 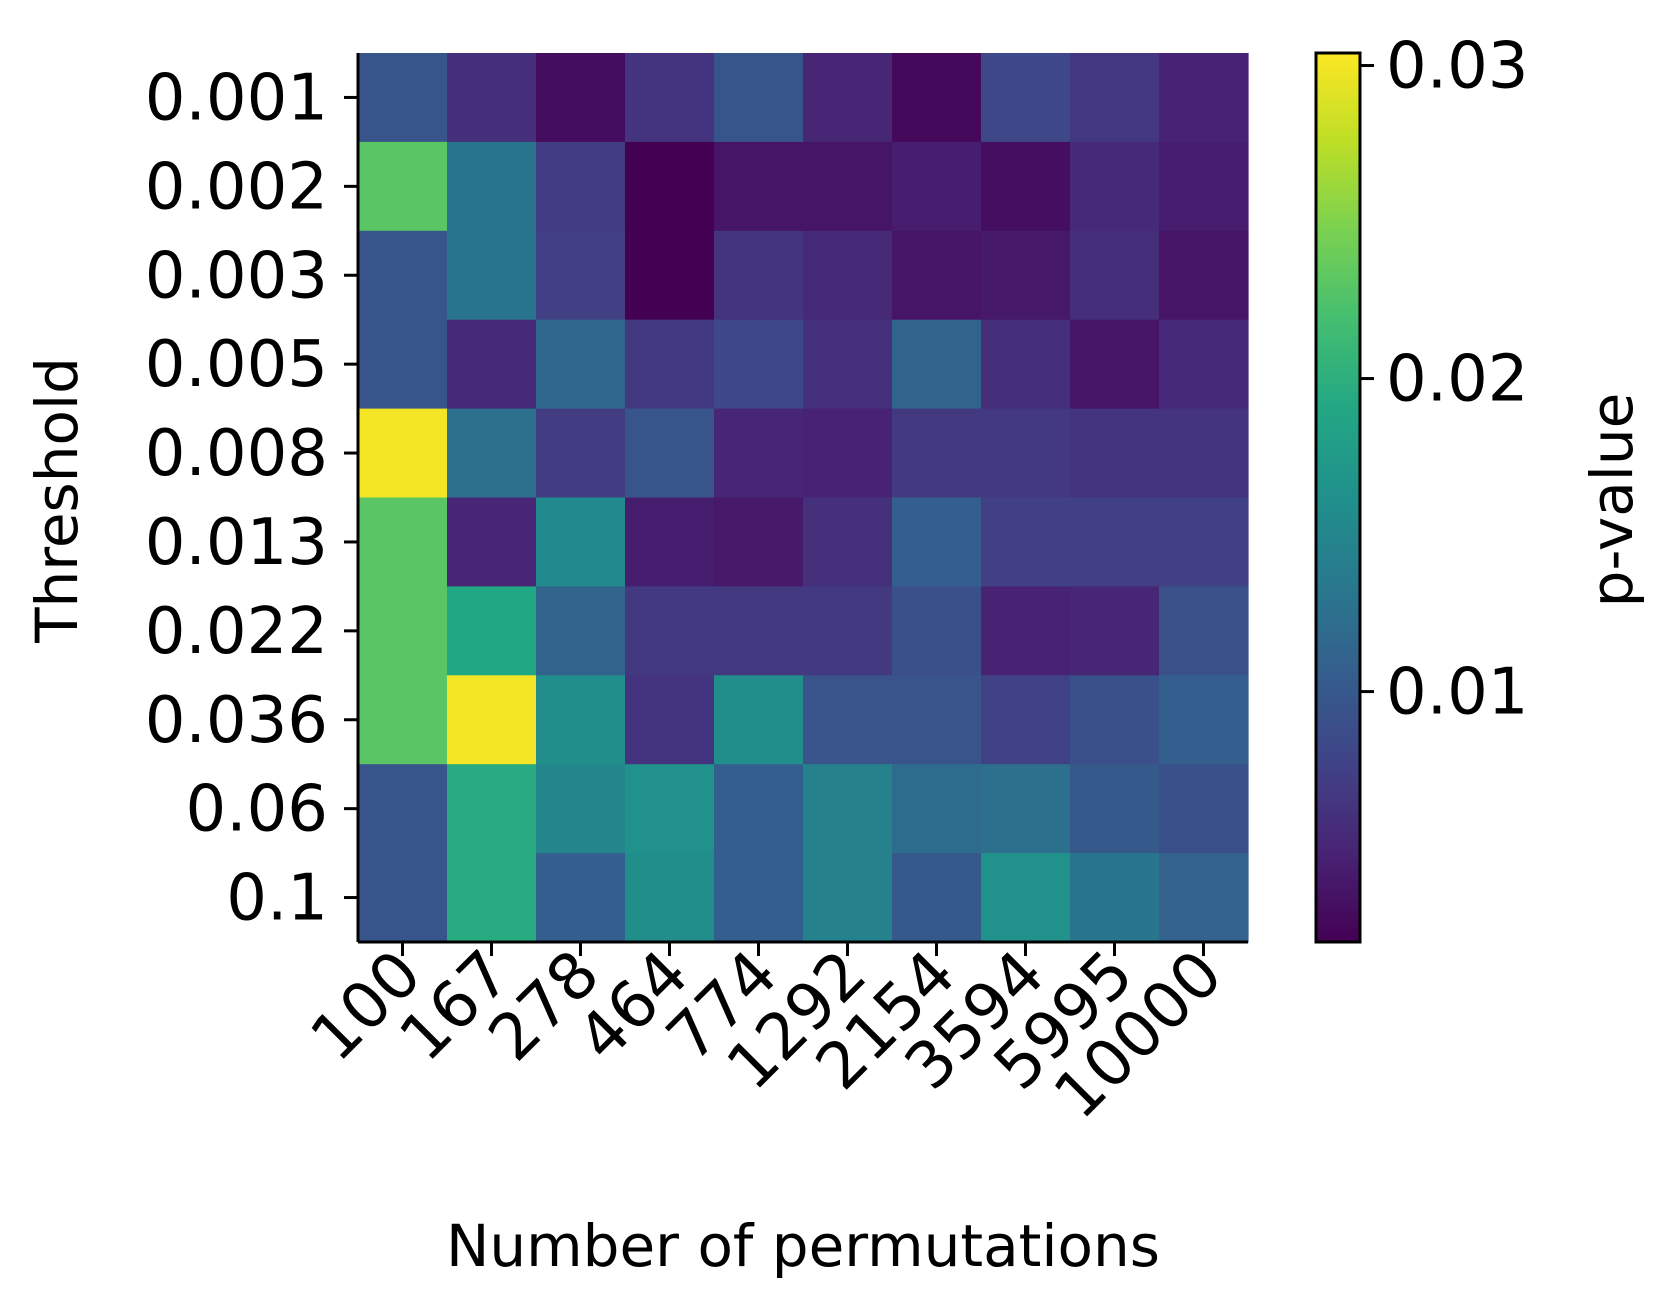 I want to click on colorbar-gradient, so click(x=1338, y=497).